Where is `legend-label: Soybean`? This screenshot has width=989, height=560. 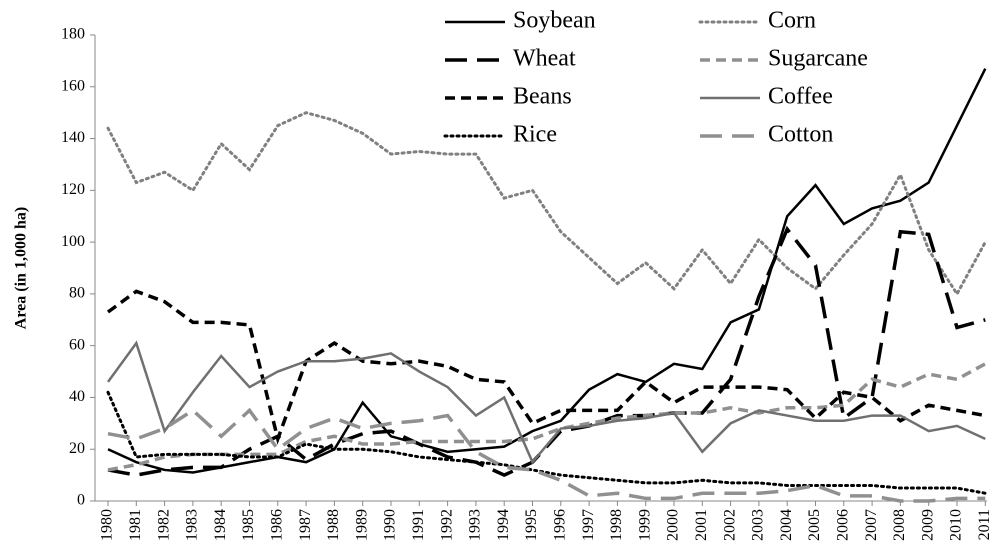
legend-label: Soybean is located at coordinates (554, 21).